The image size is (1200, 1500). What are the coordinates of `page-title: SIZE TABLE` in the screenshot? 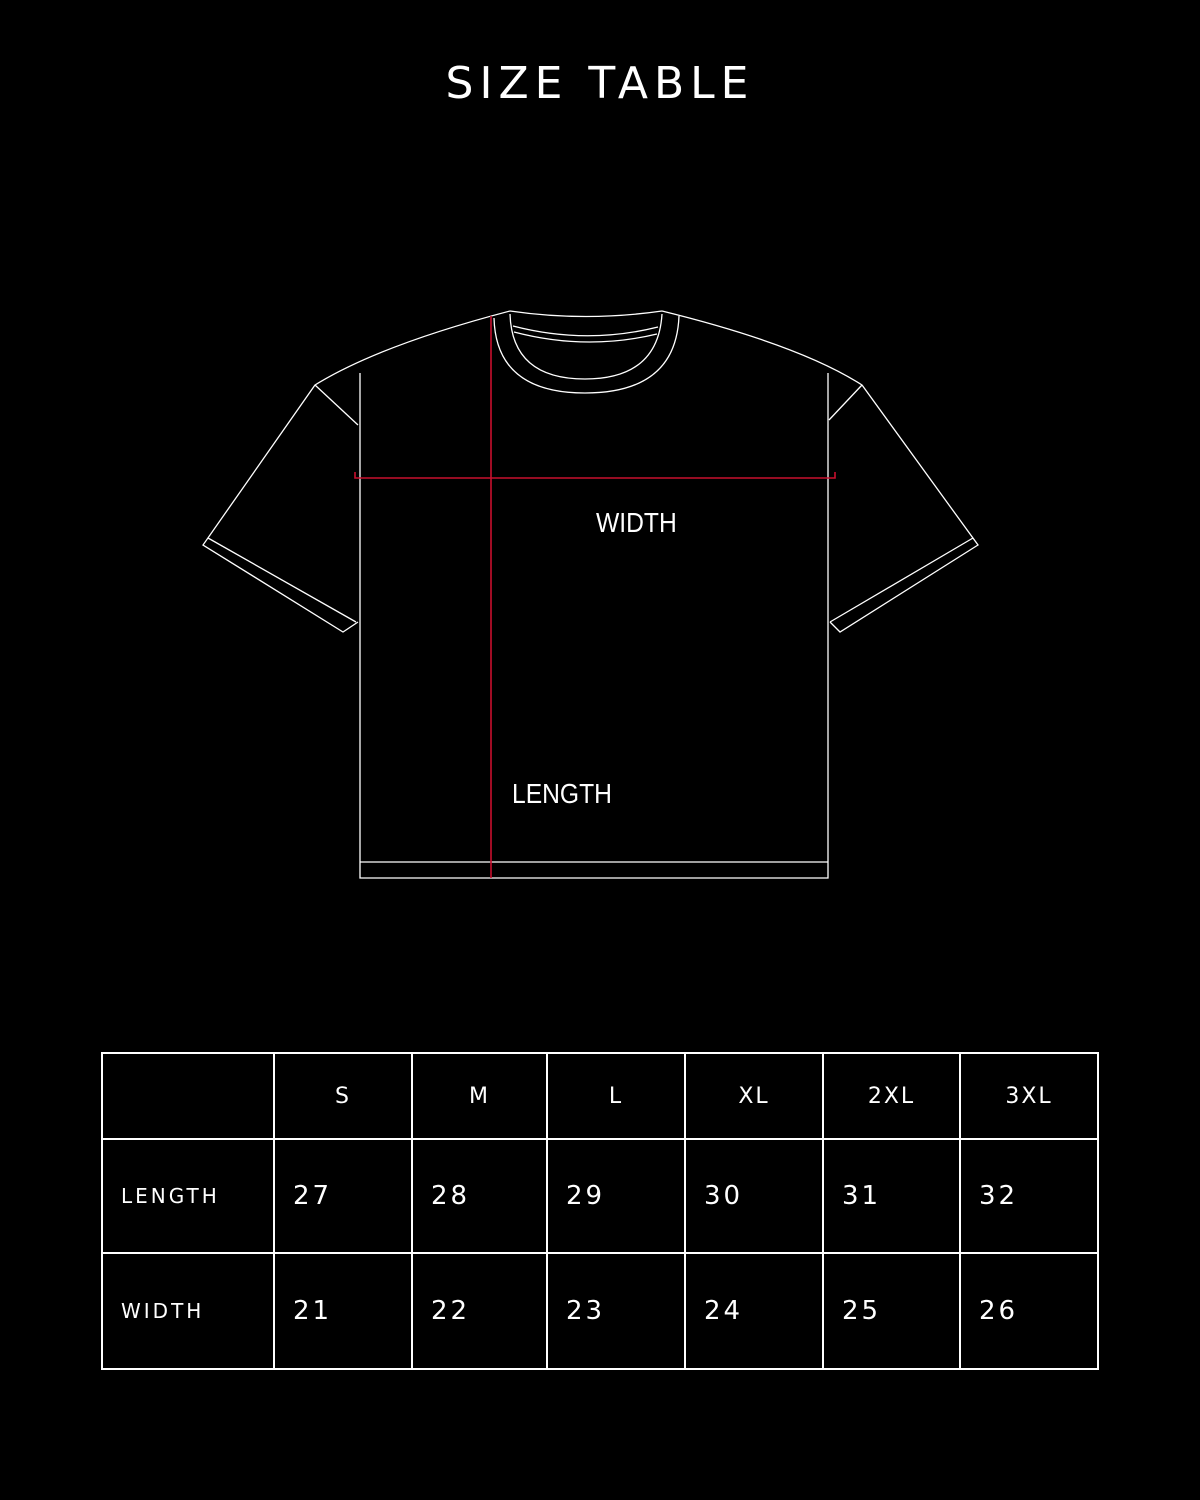 It's located at (600, 83).